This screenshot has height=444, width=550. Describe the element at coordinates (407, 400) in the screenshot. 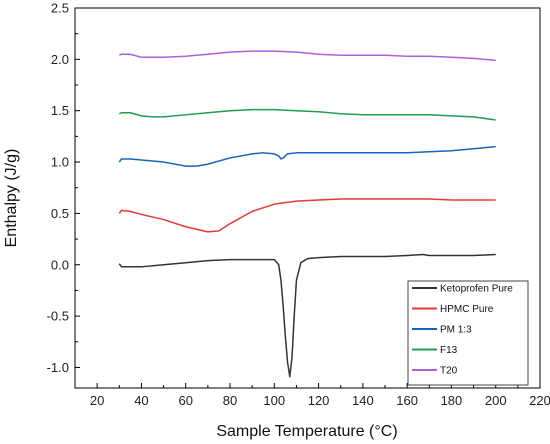

I see `x-tick-label: 160` at that location.